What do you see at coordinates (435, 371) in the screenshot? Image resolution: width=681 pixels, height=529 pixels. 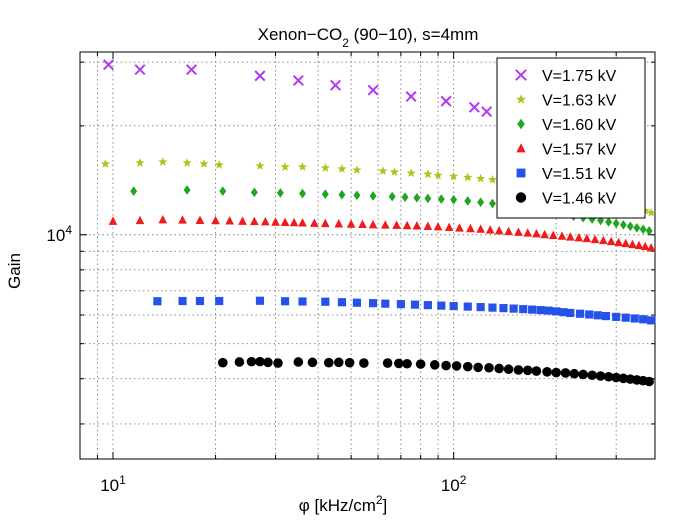 I see `series-v-1-46-kv` at bounding box center [435, 371].